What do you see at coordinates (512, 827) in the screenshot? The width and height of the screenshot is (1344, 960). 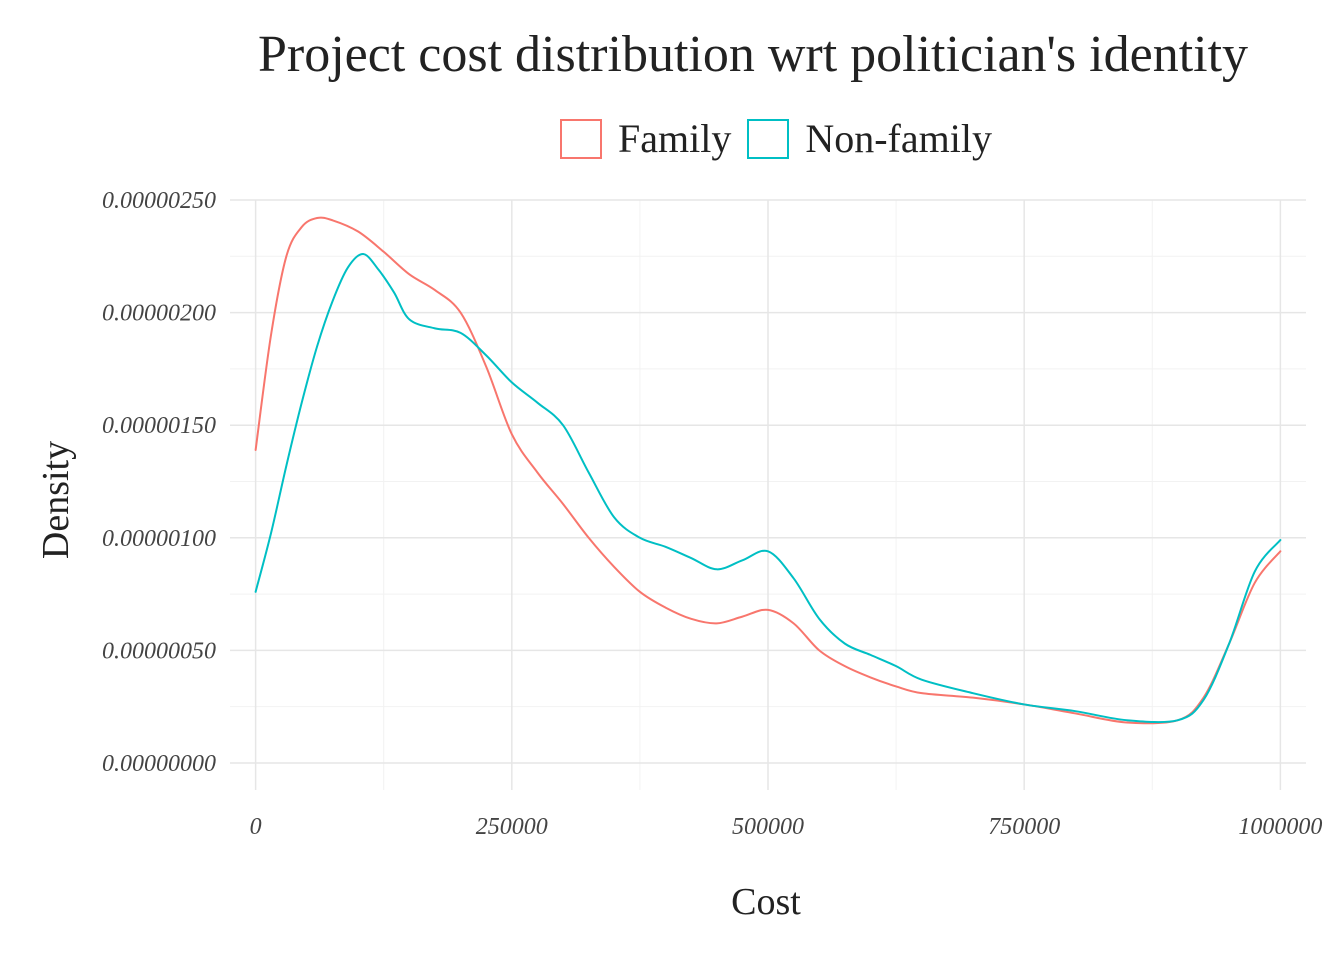 I see `x-tick-label: 250000` at bounding box center [512, 827].